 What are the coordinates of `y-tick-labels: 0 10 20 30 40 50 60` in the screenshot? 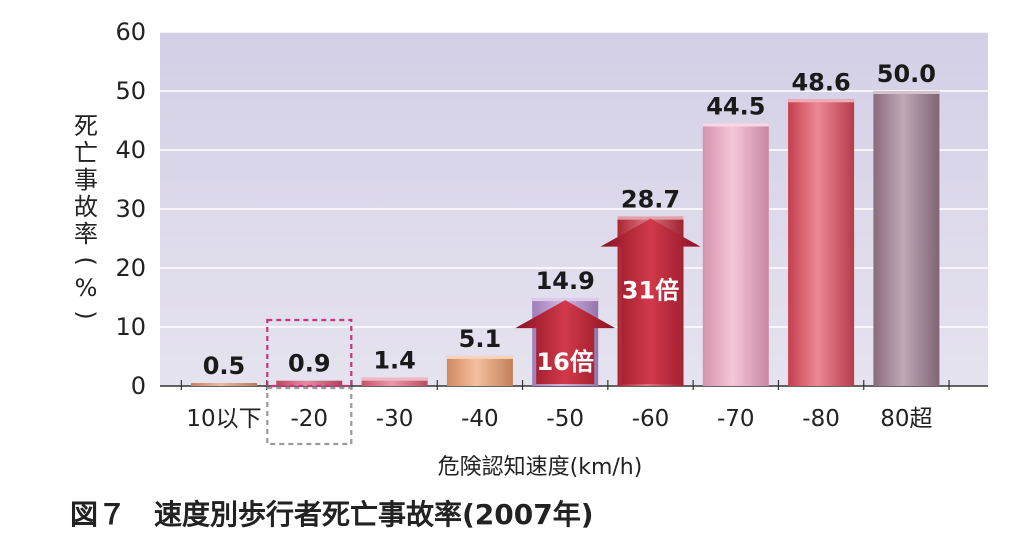 It's located at (130, 209).